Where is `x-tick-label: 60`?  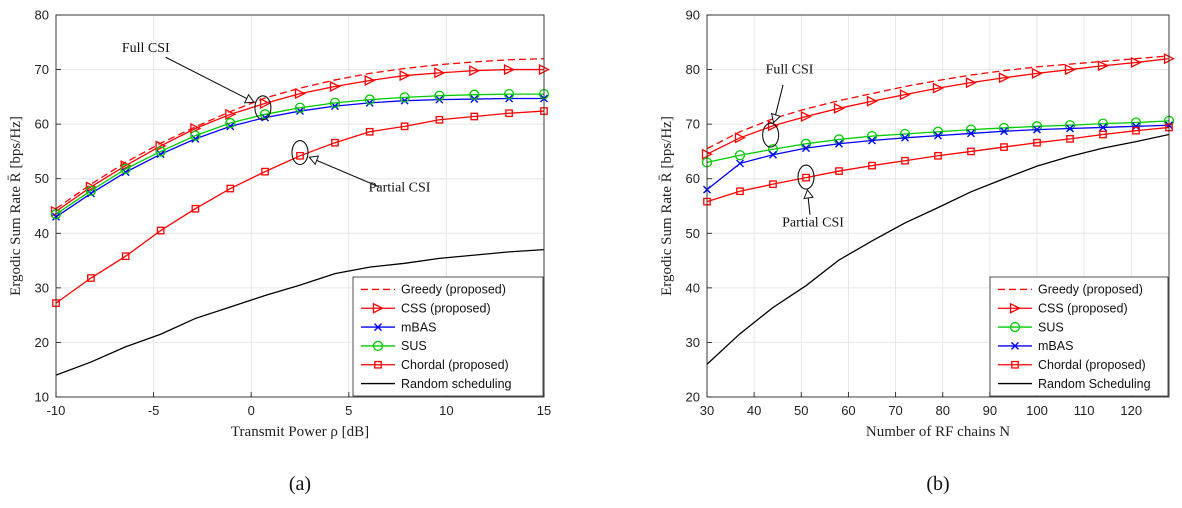 x-tick-label: 60 is located at coordinates (848, 410).